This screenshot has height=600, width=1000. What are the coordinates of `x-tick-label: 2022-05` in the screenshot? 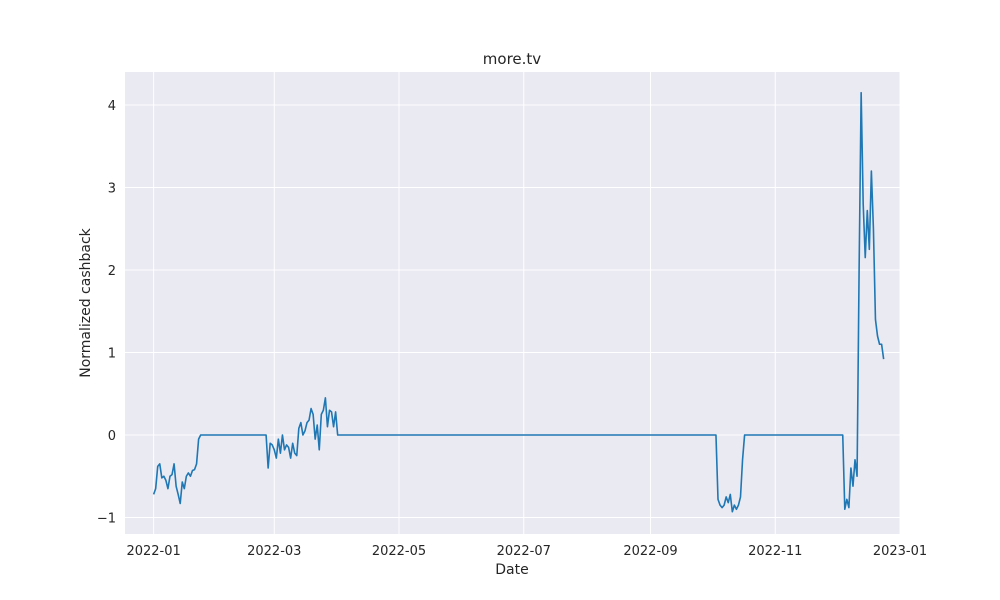 It's located at (399, 551).